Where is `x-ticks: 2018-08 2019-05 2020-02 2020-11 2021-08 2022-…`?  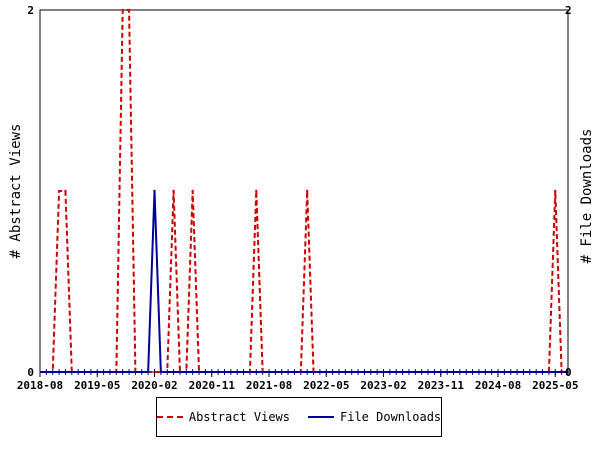 x-ticks: 2018-08 2019-05 2020-02 2020-11 2021-08 2022-… is located at coordinates (297, 382).